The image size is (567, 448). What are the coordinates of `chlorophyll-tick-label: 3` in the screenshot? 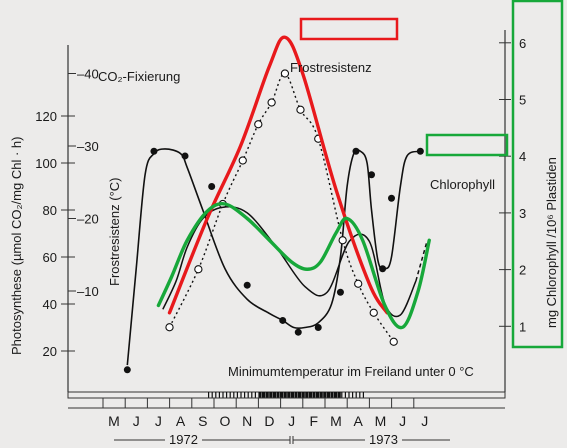 It's located at (522, 213).